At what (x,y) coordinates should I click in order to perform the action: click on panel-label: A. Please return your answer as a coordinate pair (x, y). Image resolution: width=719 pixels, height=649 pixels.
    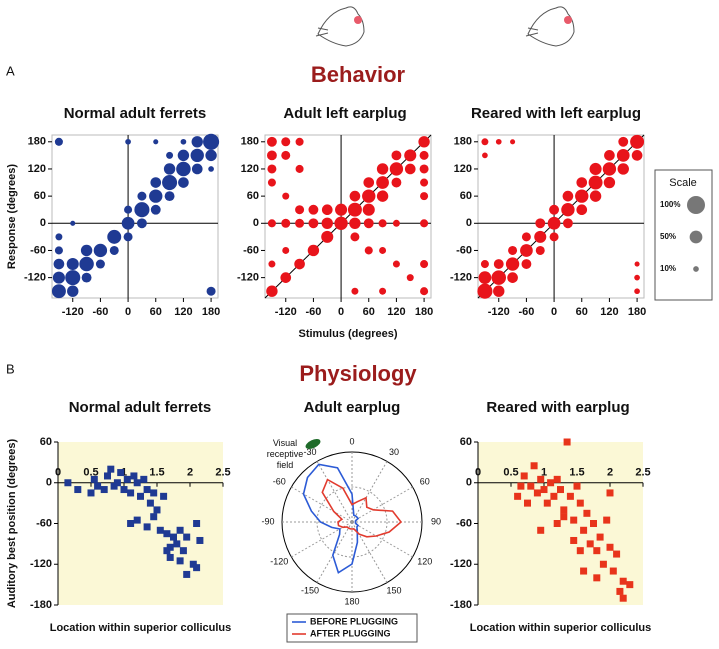
    Looking at the image, I should click on (10, 70).